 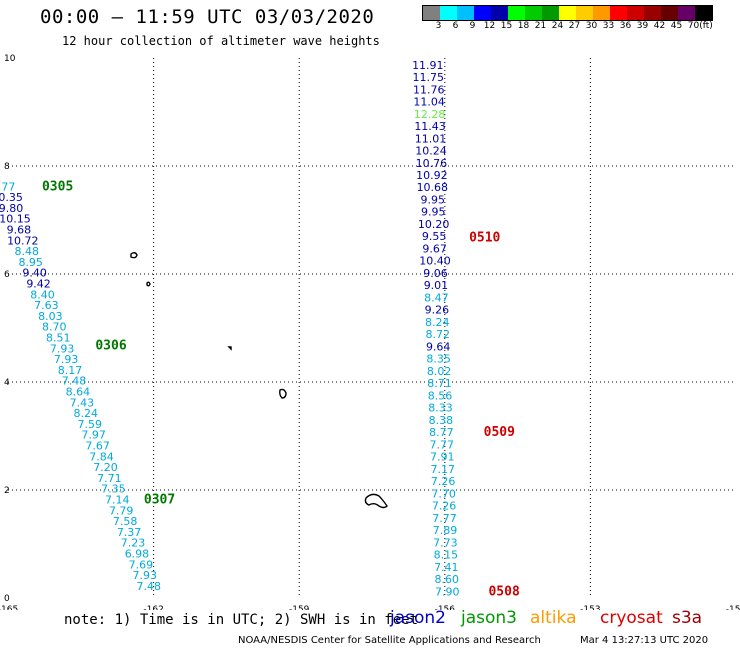 What do you see at coordinates (74, 381) in the screenshot?
I see `wave-height-label: 7.48` at bounding box center [74, 381].